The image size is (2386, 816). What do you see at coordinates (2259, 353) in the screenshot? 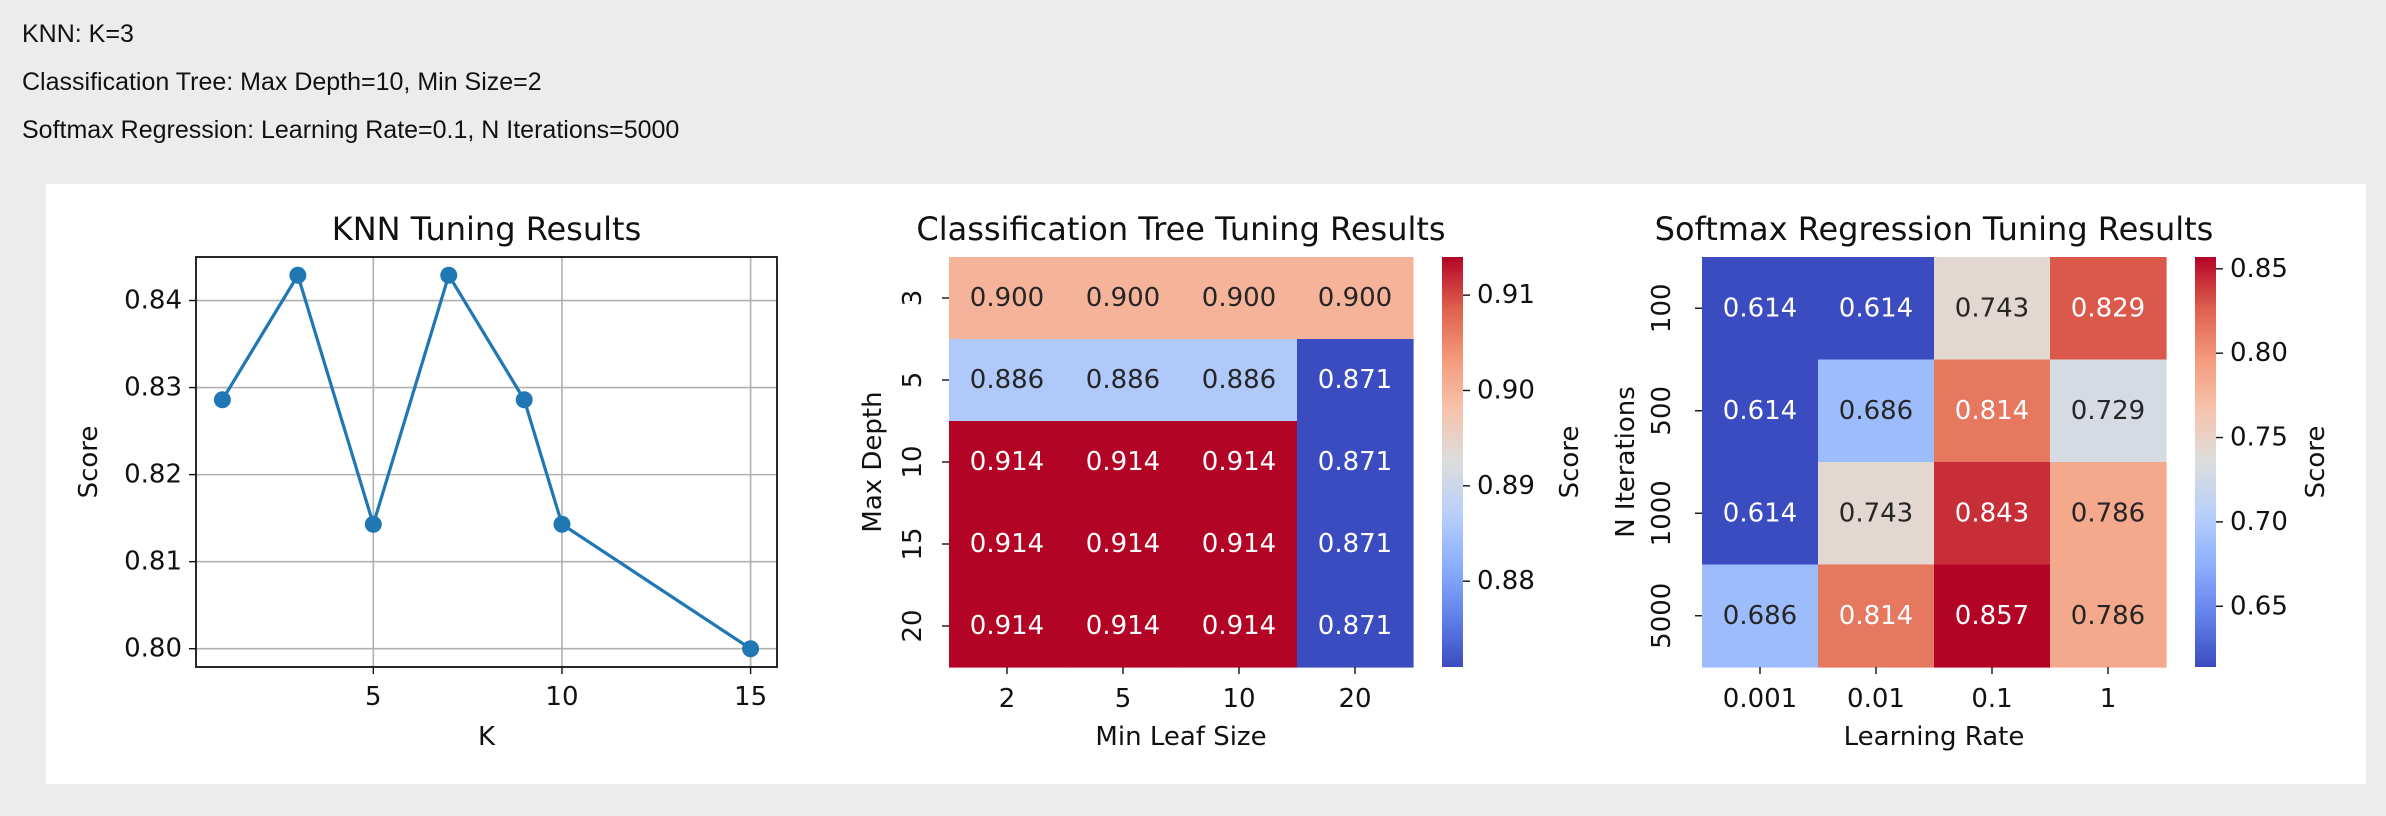
I see `softmax-colorbar-tick-label: 0.80` at bounding box center [2259, 353].